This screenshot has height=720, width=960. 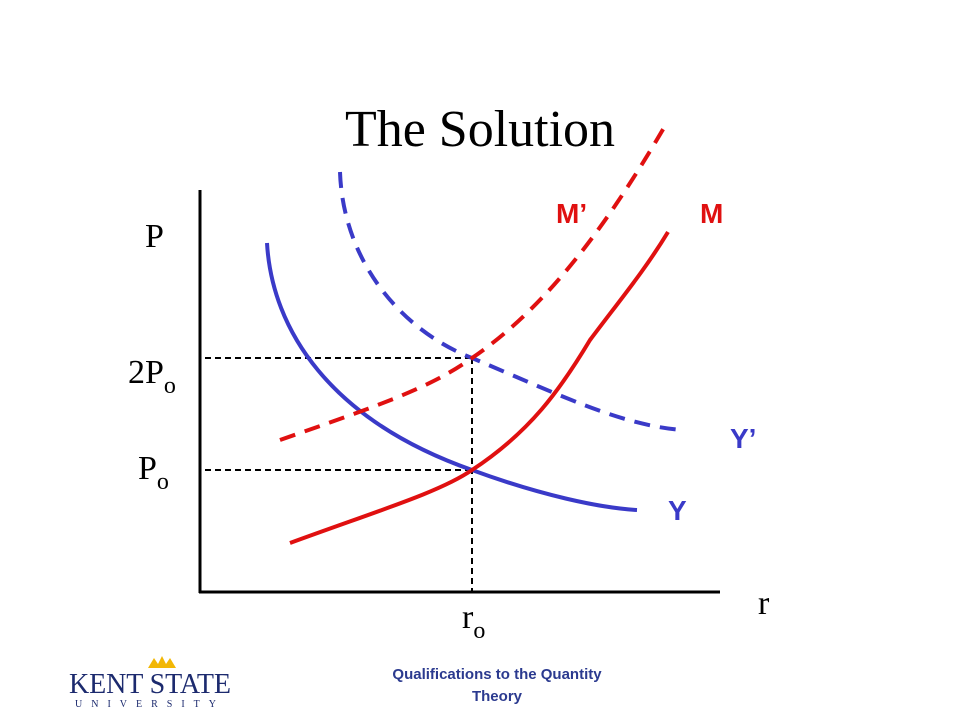 I want to click on logo-sub: UNIVERSITY, so click(x=150, y=704).